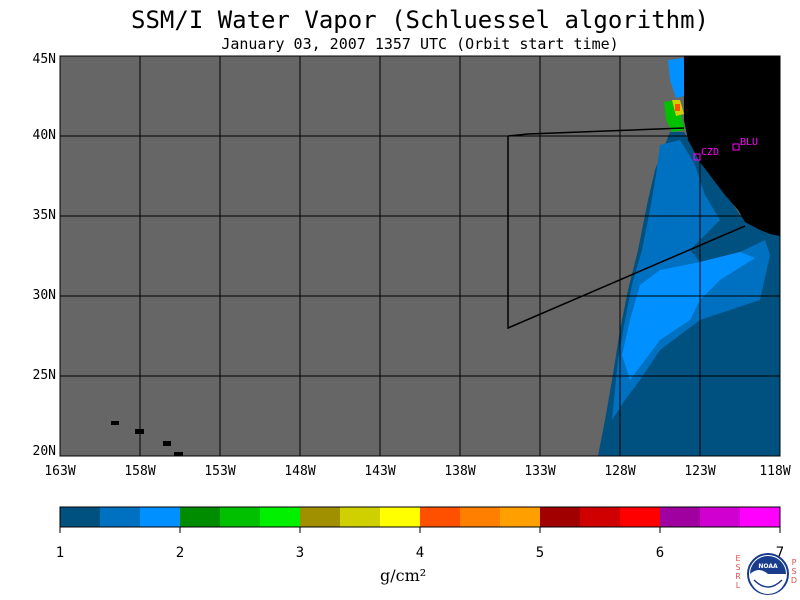 The width and height of the screenshot is (800, 600). Describe the element at coordinates (44, 215) in the screenshot. I see `lat-label-35n: 35N` at that location.